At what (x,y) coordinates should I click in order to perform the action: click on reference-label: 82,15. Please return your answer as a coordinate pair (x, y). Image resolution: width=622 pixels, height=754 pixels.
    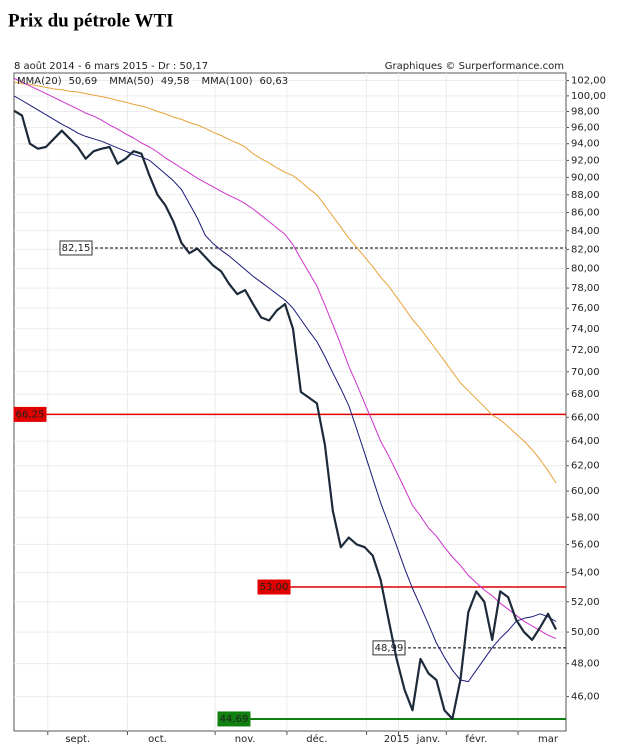
    Looking at the image, I should click on (76, 248).